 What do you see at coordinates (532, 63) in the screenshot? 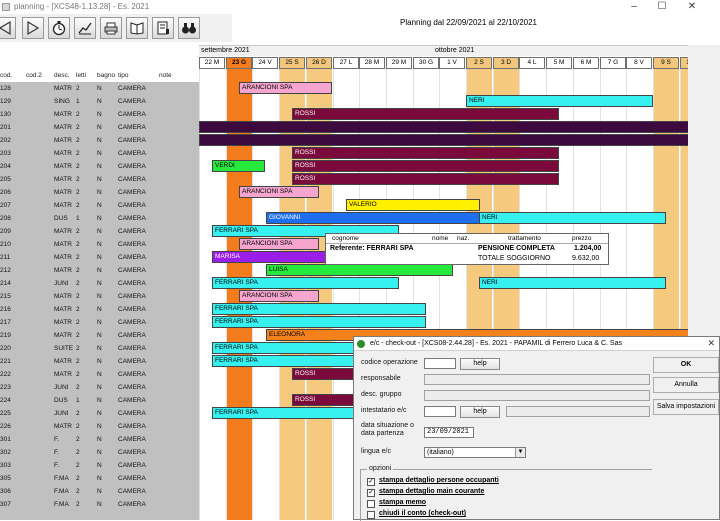
I see `day-header-cell: 4 L` at bounding box center [532, 63].